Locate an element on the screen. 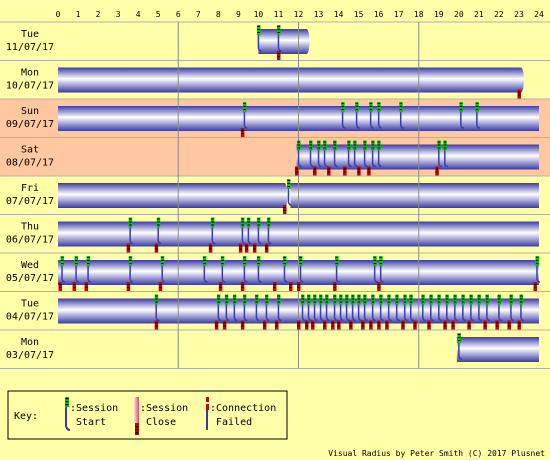  x-tick-label: 11 is located at coordinates (279, 14).